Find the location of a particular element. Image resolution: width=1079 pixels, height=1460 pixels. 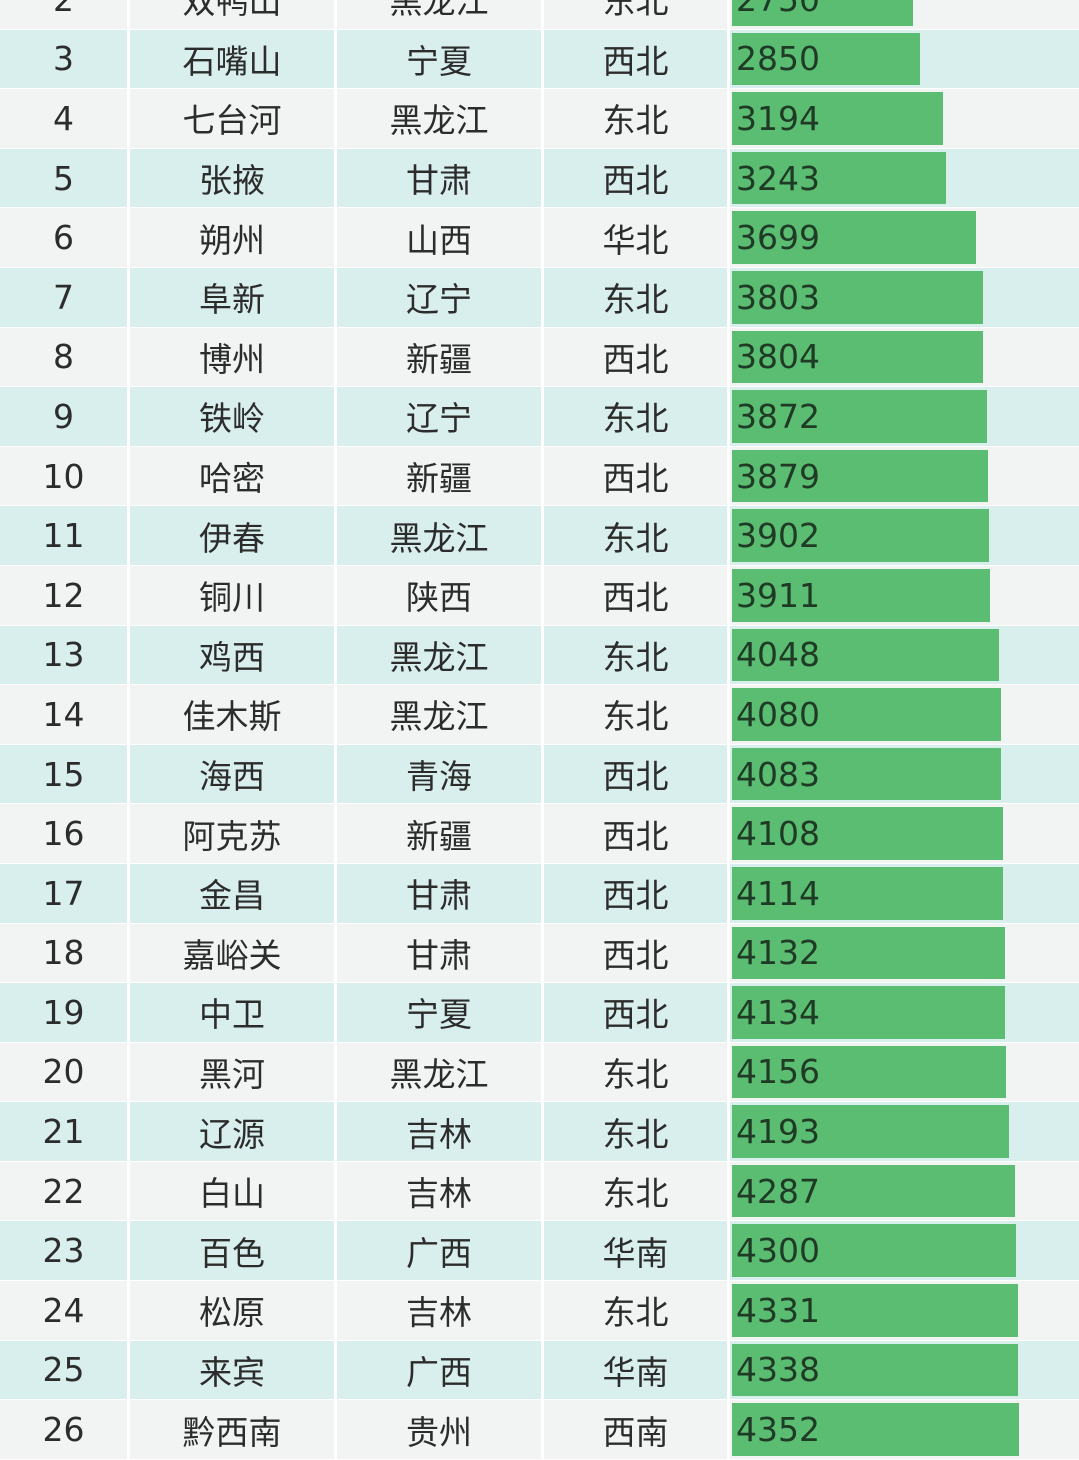

region-cell: 华北 is located at coordinates (637, 237).